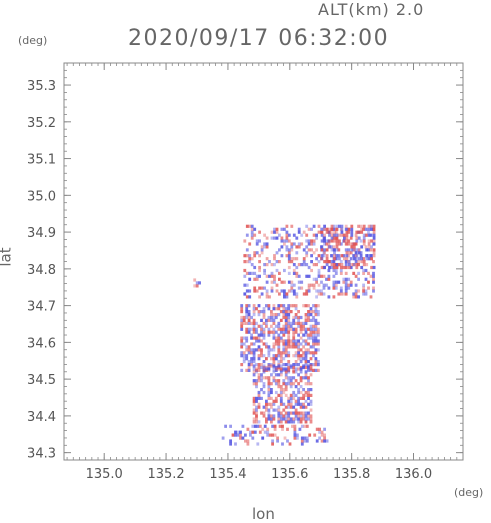 This screenshot has height=523, width=491. Describe the element at coordinates (41, 343) in the screenshot. I see `y-tick-label: 34.6` at that location.